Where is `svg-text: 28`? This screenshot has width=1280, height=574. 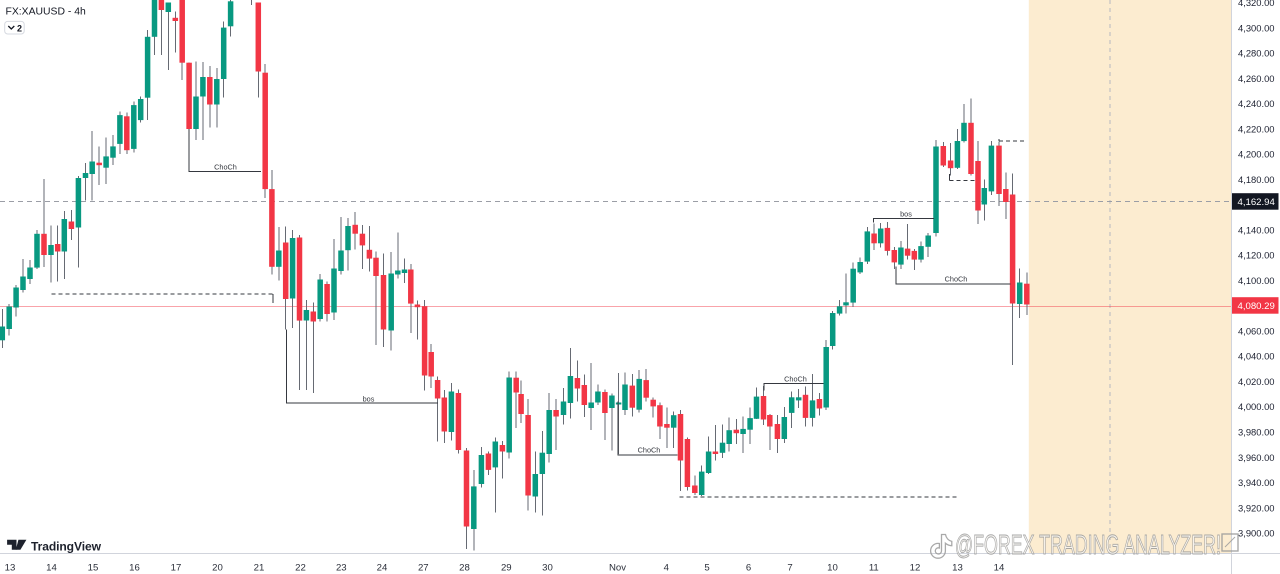 svg-text: 28 is located at coordinates (464, 568).